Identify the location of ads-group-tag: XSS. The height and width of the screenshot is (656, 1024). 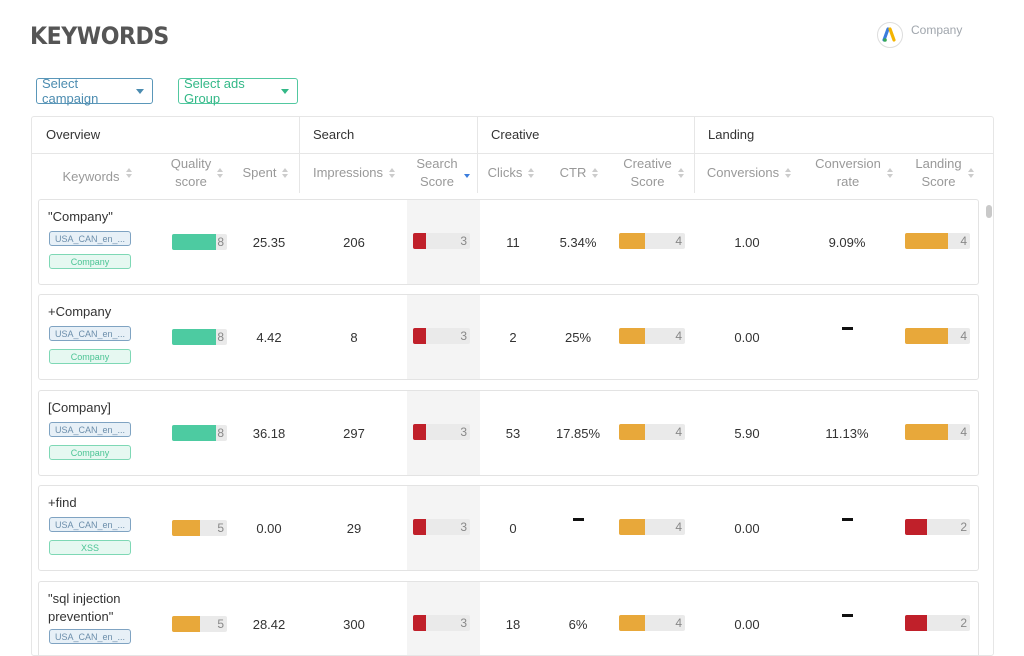
(90, 547).